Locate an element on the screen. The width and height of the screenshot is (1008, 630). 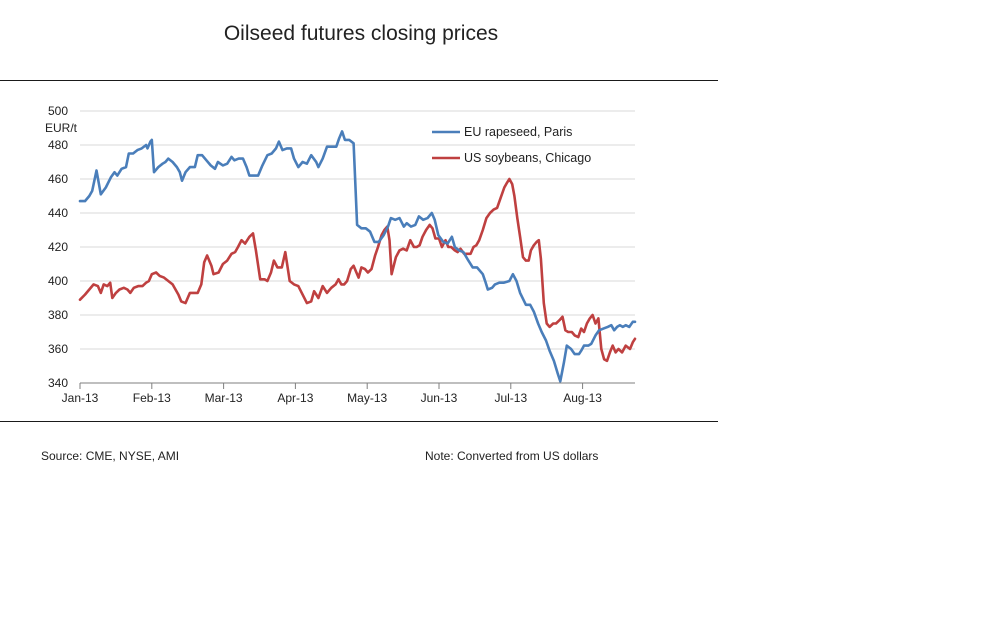
x-tick-label: Aug-13 is located at coordinates (582, 398).